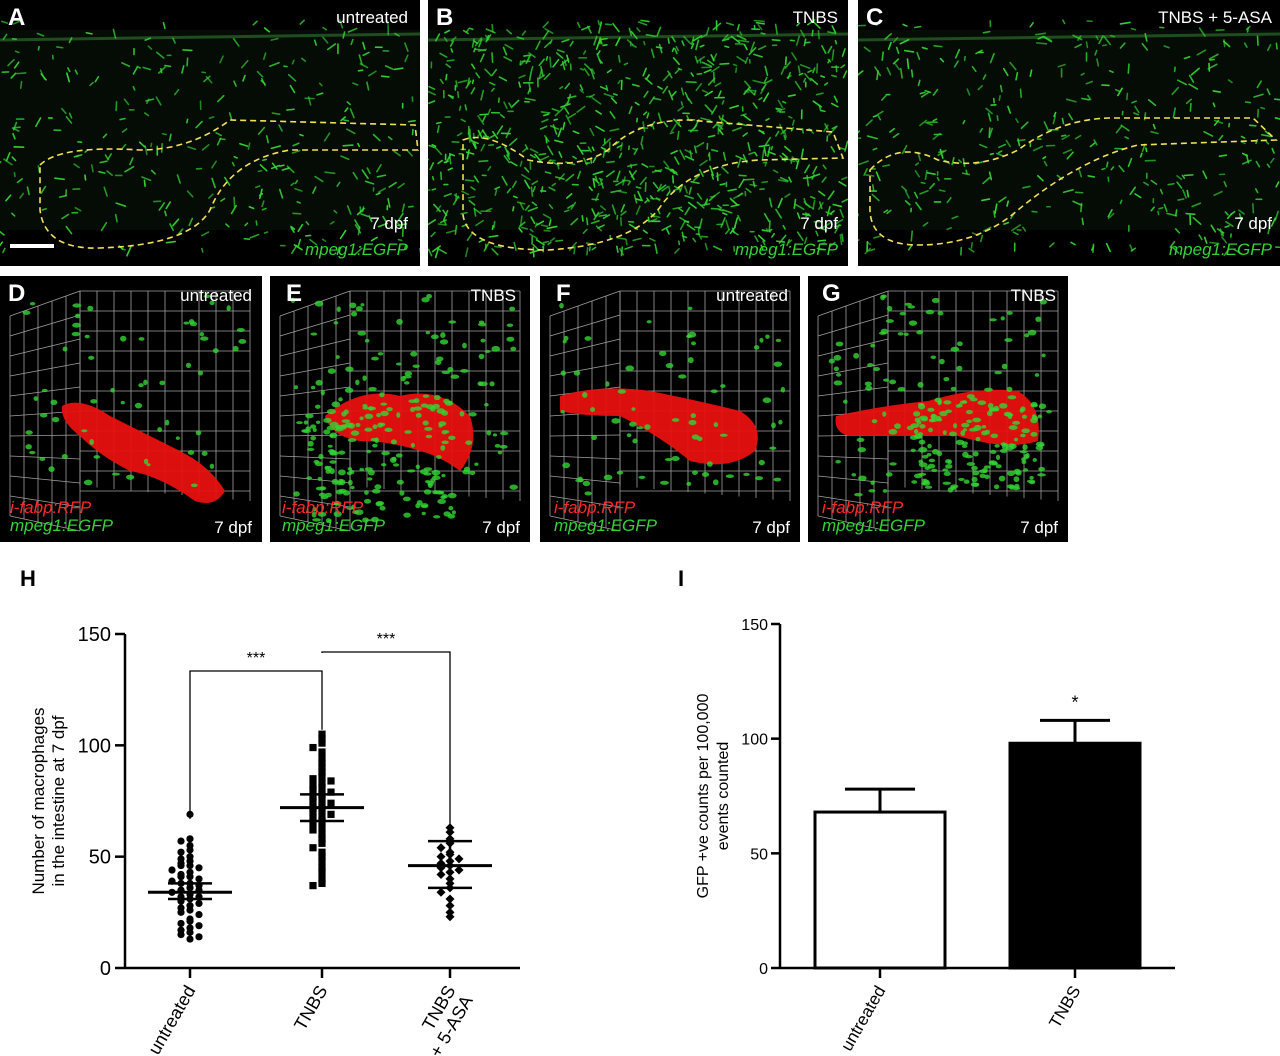 The width and height of the screenshot is (1280, 1056). What do you see at coordinates (1220, 249) in the screenshot?
I see `marker-label: mpeg1:EGFP` at bounding box center [1220, 249].